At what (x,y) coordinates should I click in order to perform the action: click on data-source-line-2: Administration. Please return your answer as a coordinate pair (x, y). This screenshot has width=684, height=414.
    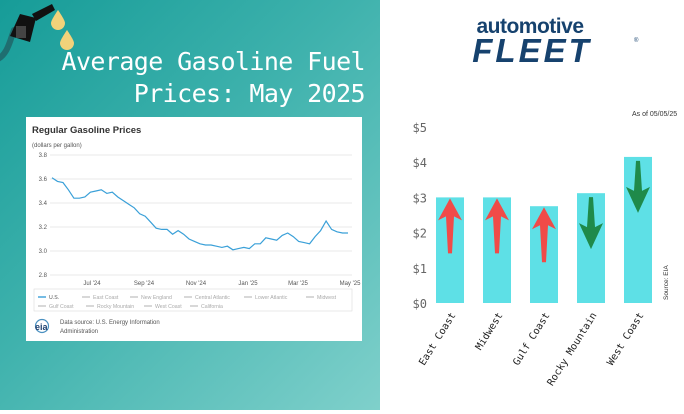
    Looking at the image, I should click on (79, 332).